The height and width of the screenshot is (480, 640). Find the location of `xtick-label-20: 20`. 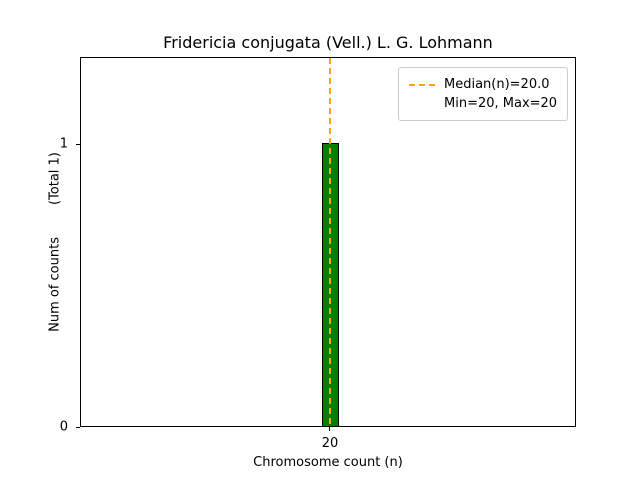

xtick-label-20: 20 is located at coordinates (330, 443).